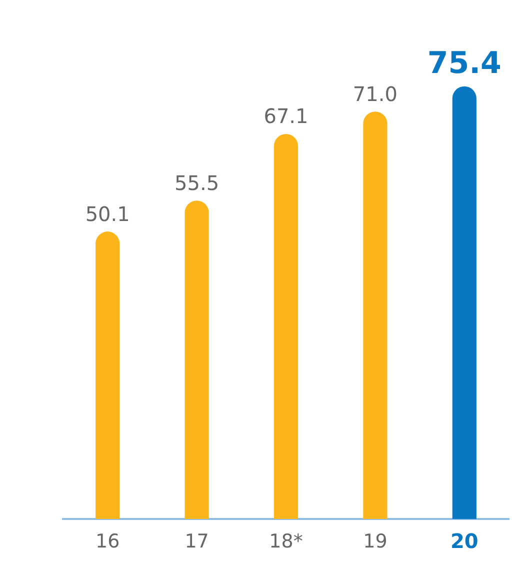  I want to click on x-tick-label: 16, so click(108, 541).